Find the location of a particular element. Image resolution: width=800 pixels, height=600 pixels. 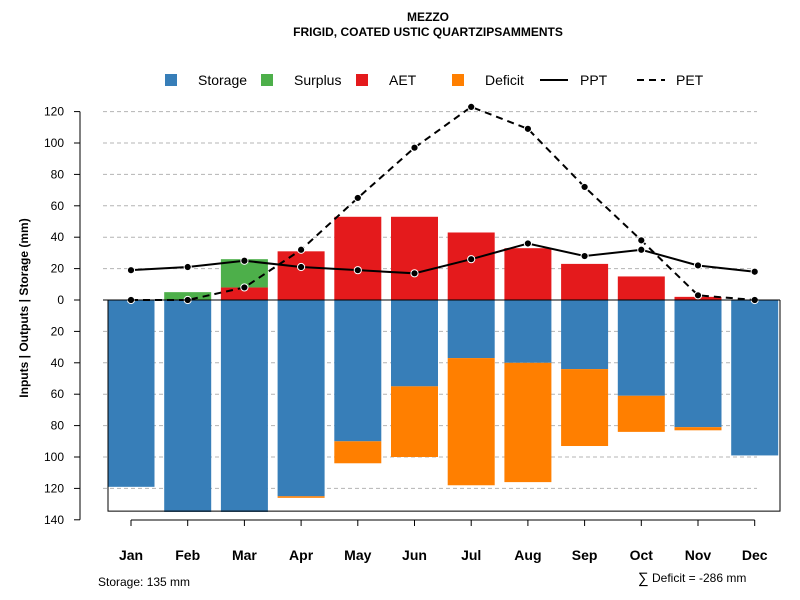

legend-label-deficit: Deficit is located at coordinates (504, 80).